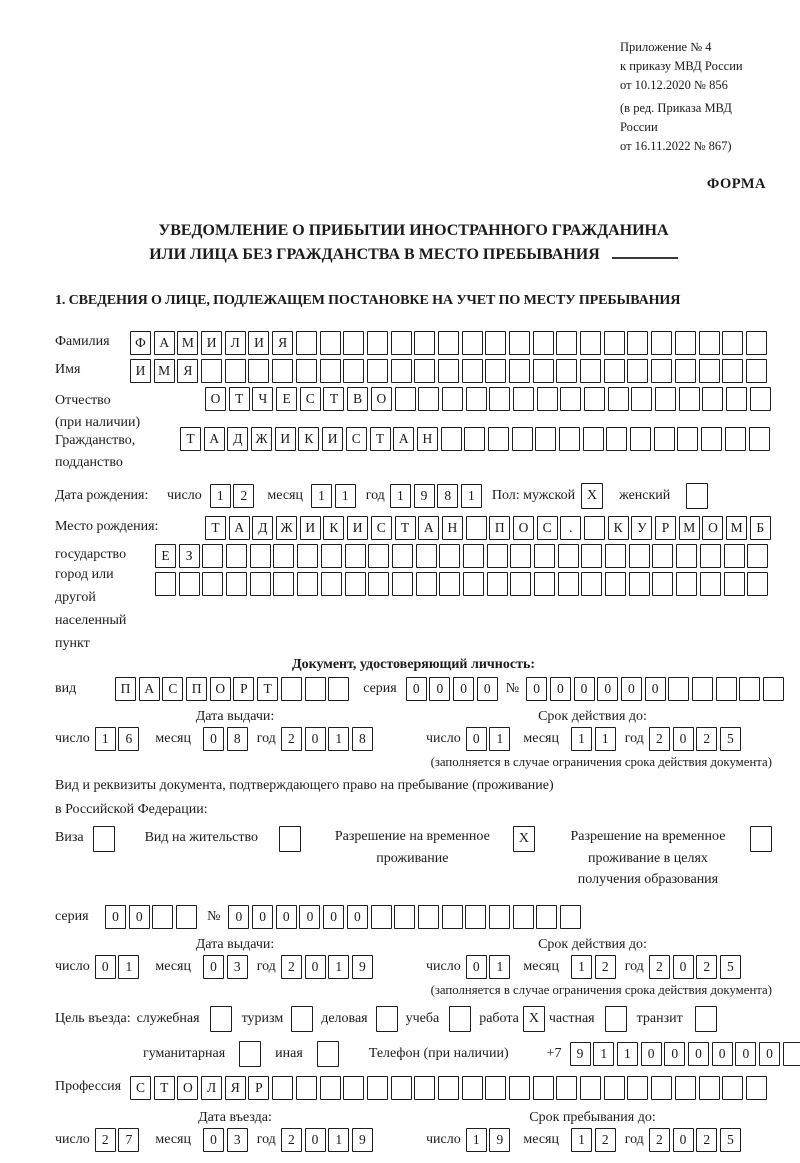 The width and height of the screenshot is (800, 1163). I want to click on char-cell: 7, so click(129, 1140).